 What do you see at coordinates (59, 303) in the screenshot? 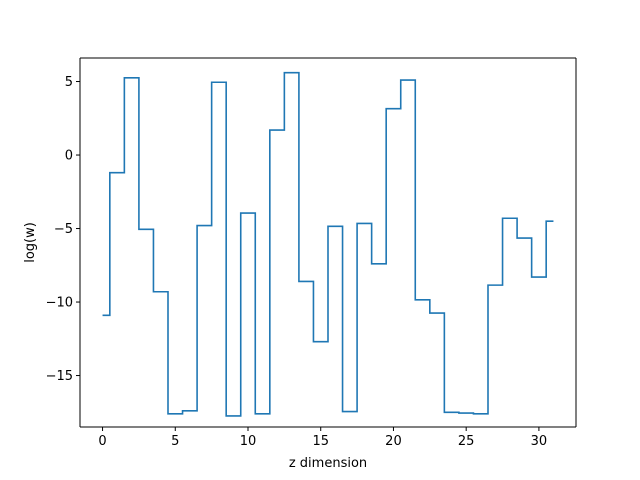
I see `y-tick-label: −10` at bounding box center [59, 303].